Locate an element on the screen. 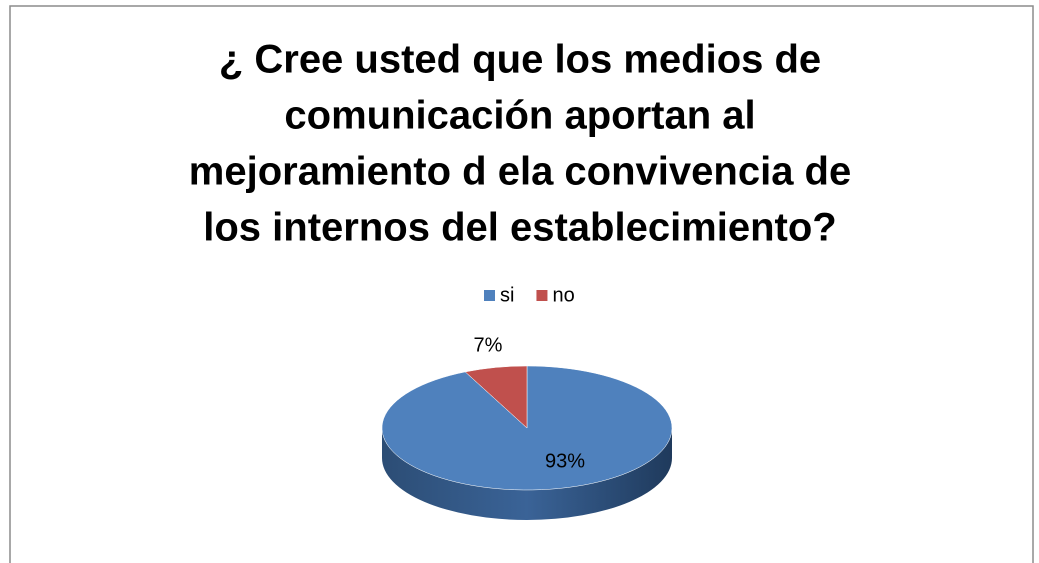  pie-slice is located at coordinates (496, 397).